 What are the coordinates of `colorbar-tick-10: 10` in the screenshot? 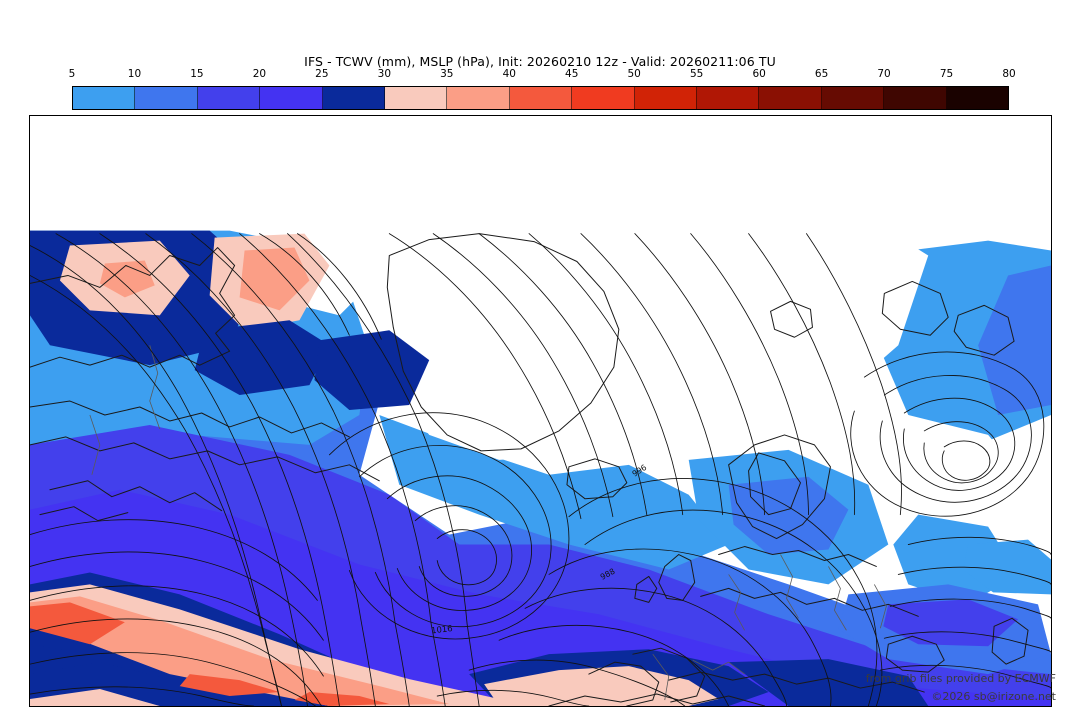 It's located at (134, 74).